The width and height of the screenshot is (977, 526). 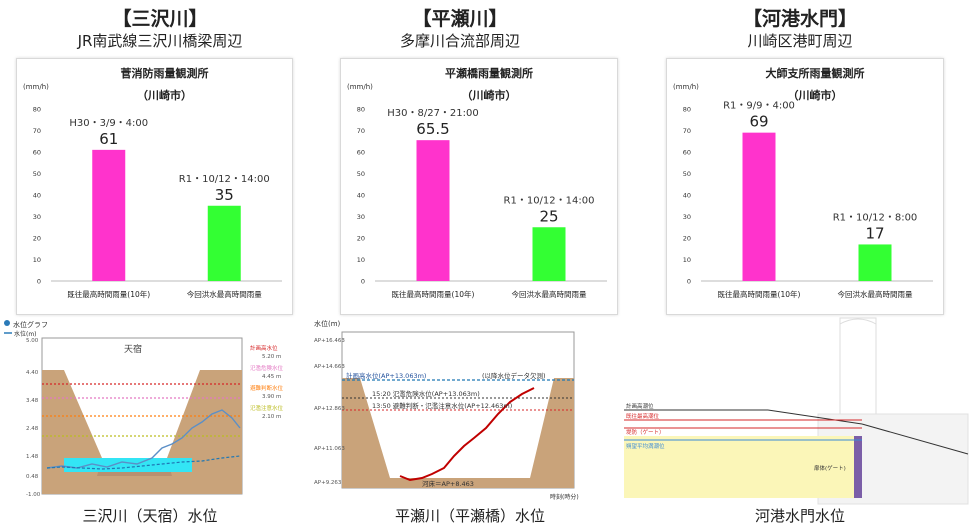 I want to click on caption-hirase: 平瀬川（平瀬橋）水位, so click(x=470, y=515).